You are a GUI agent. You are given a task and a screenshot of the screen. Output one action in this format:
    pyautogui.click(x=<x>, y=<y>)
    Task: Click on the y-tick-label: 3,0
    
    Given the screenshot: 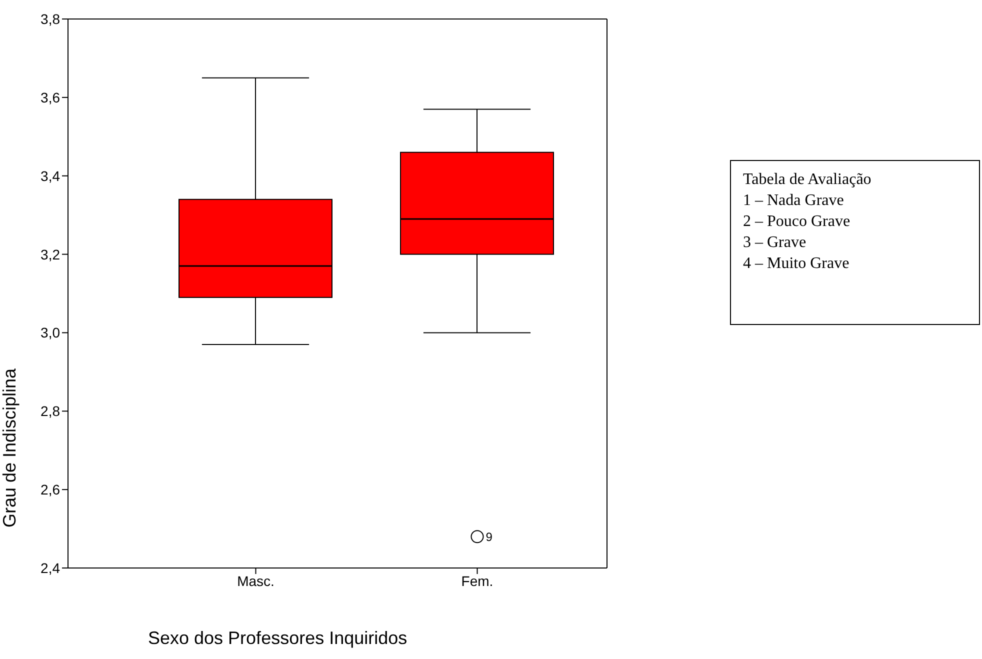 What is the action you would take?
    pyautogui.click(x=50, y=332)
    